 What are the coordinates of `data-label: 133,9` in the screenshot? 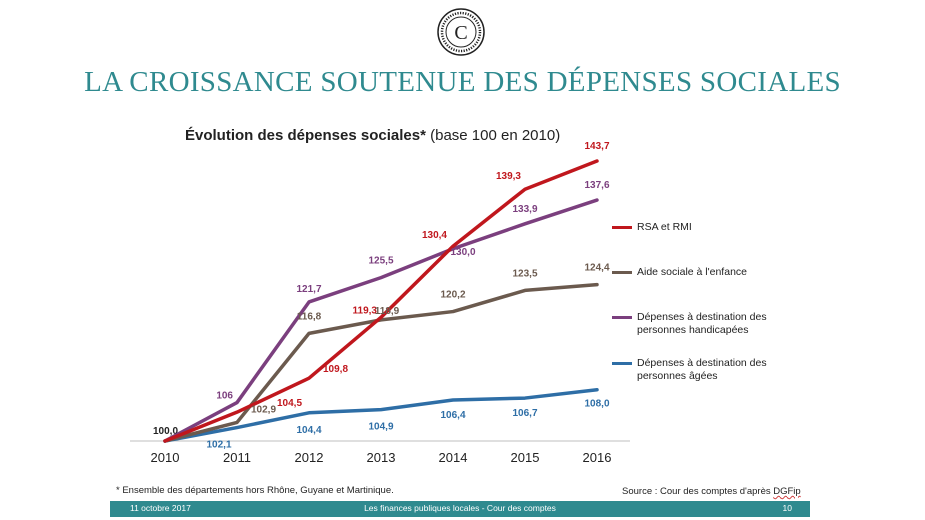 It's located at (524, 209).